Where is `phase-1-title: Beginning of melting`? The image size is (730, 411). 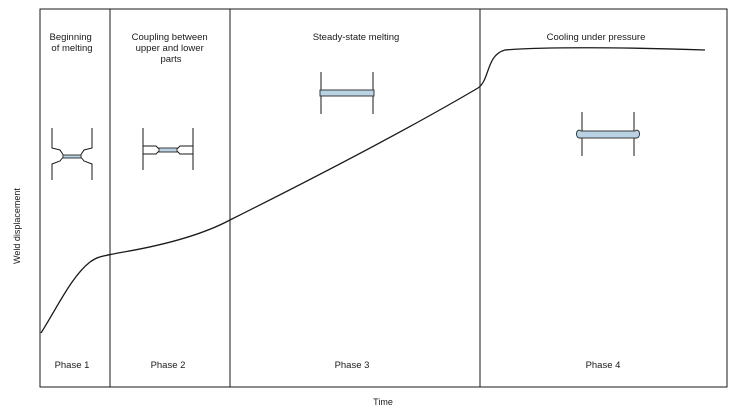
phase-1-title: Beginning of melting is located at coordinates (72, 43).